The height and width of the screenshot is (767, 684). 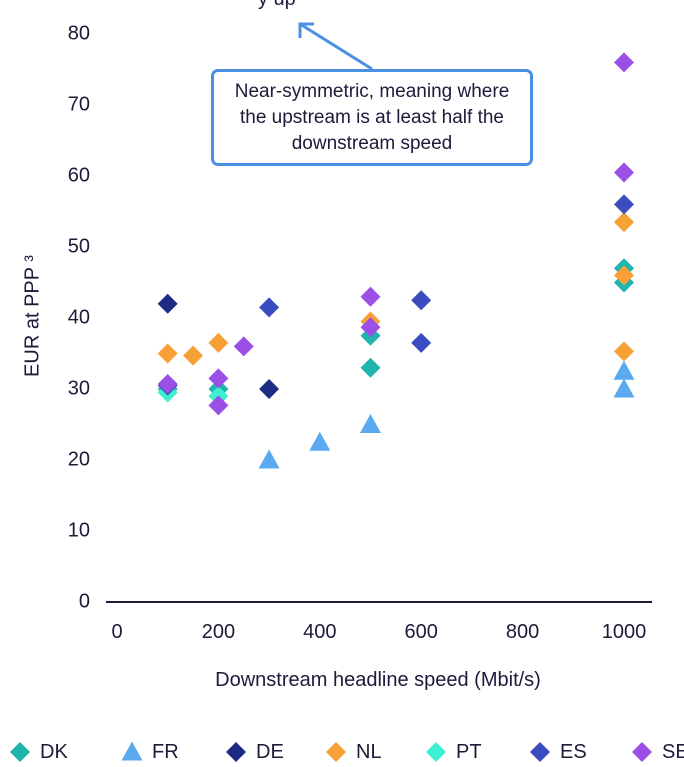 What do you see at coordinates (79, 33) in the screenshot?
I see `y-tick-label: 80` at bounding box center [79, 33].